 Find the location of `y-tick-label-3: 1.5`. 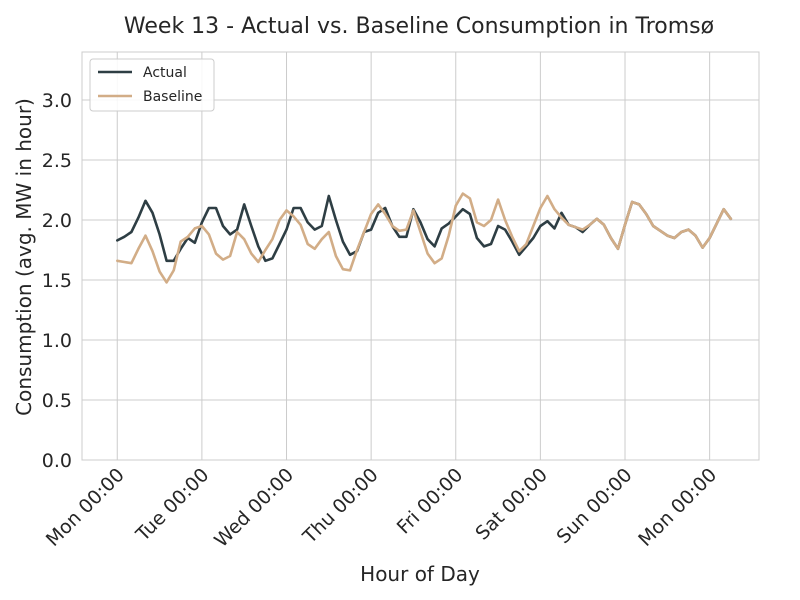

y-tick-label-3: 1.5 is located at coordinates (57, 281).